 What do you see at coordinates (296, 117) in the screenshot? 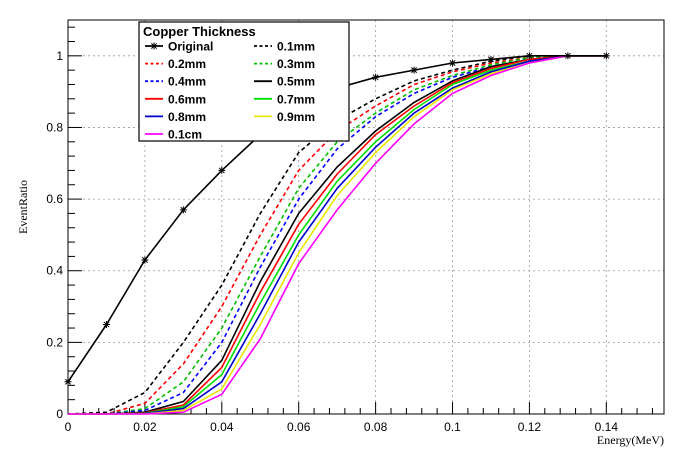
I see `legend-label: 0.9mm` at bounding box center [296, 117].